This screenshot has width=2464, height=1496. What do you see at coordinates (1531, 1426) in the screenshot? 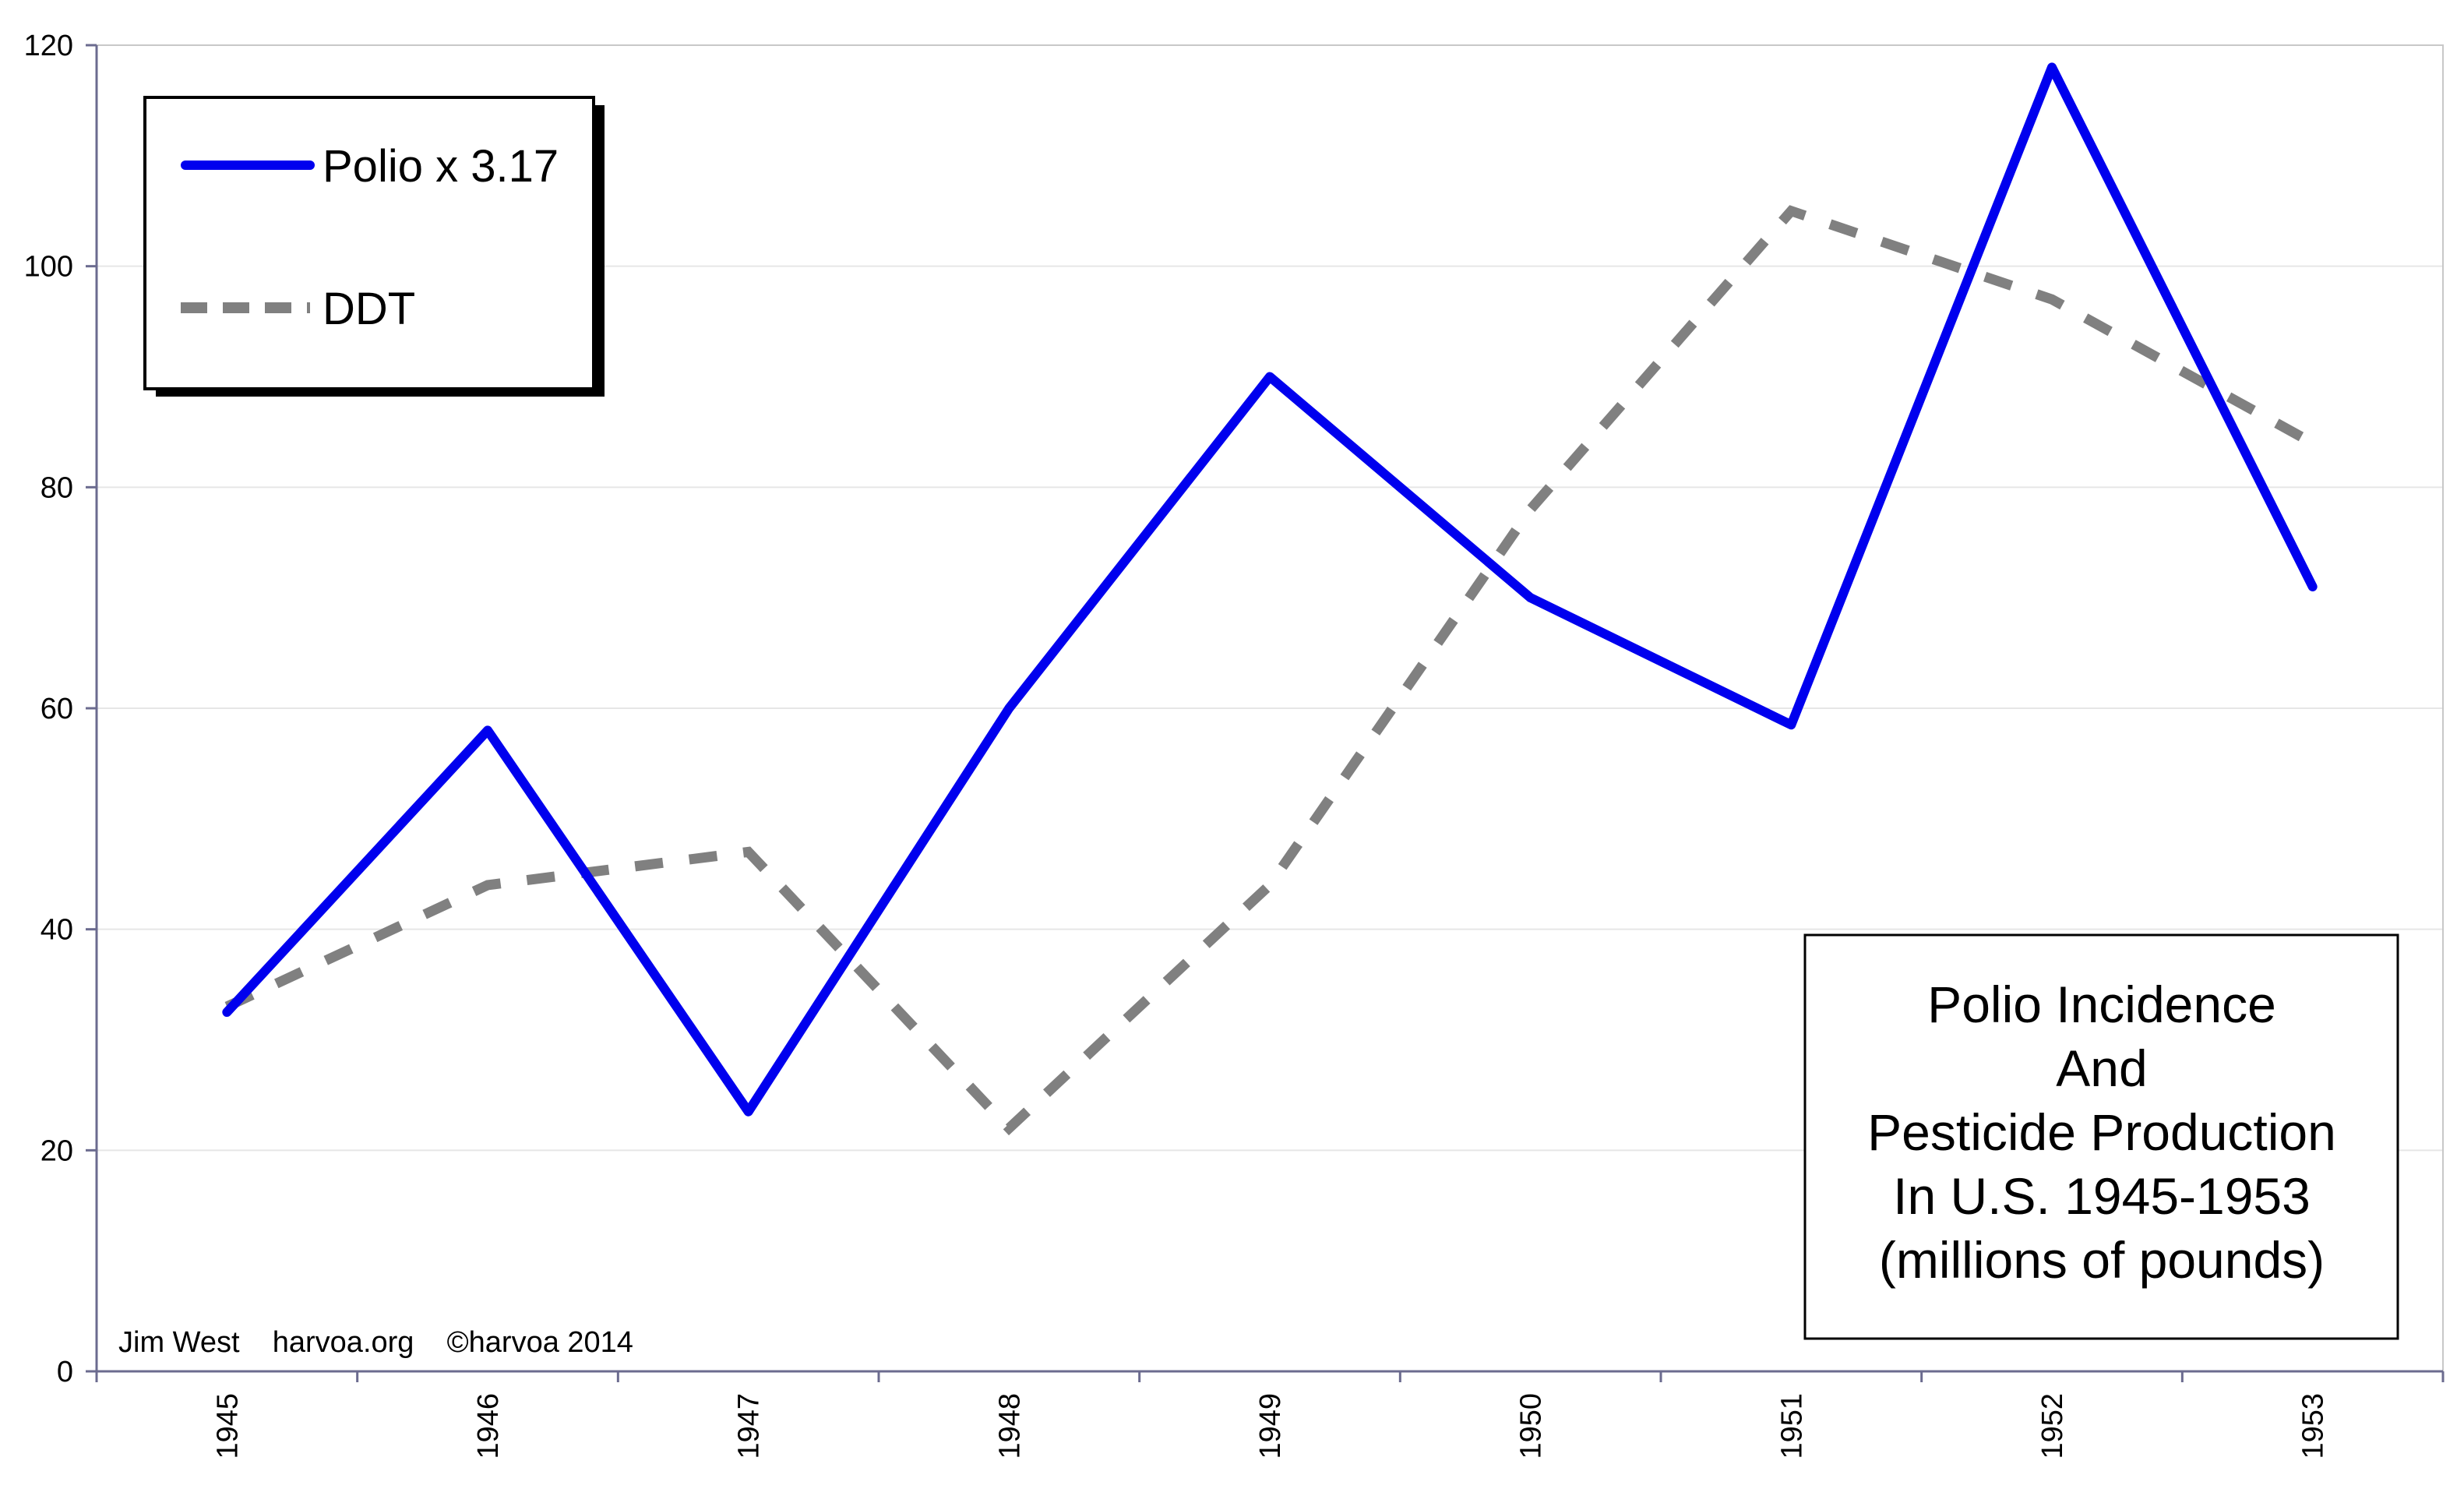
I see `x-tick-label: 1950` at bounding box center [1531, 1426].